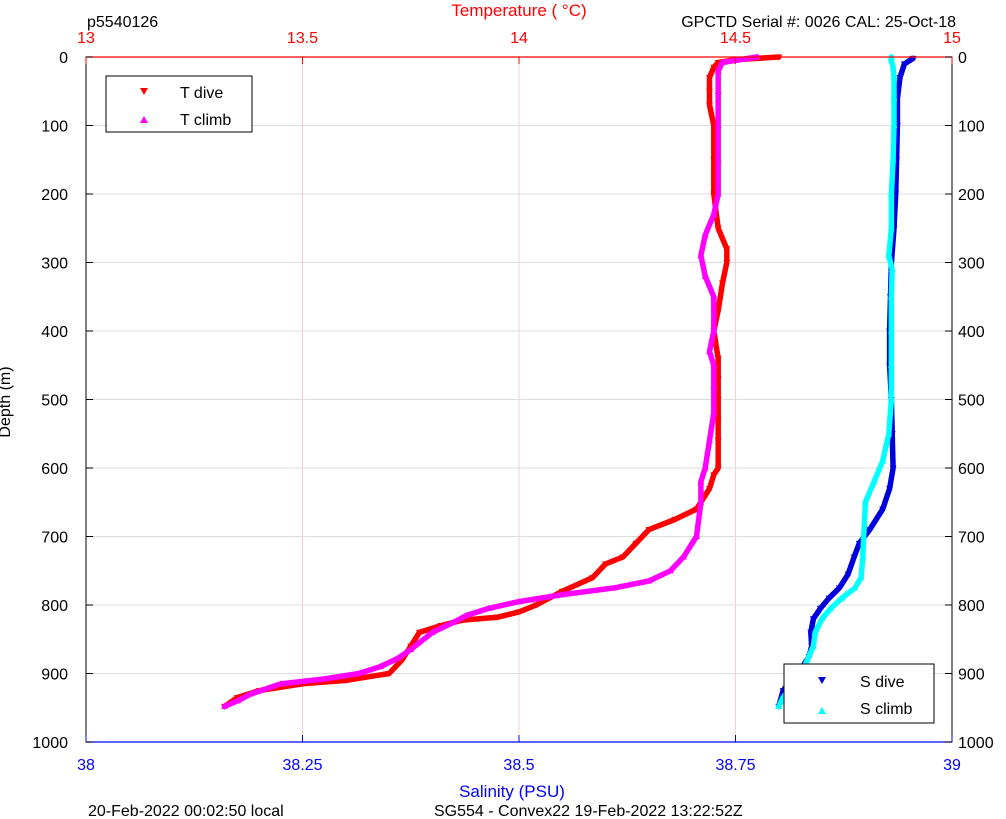  Describe the element at coordinates (7, 401) in the screenshot. I see `depth-axis-label: Depth (m)` at that location.